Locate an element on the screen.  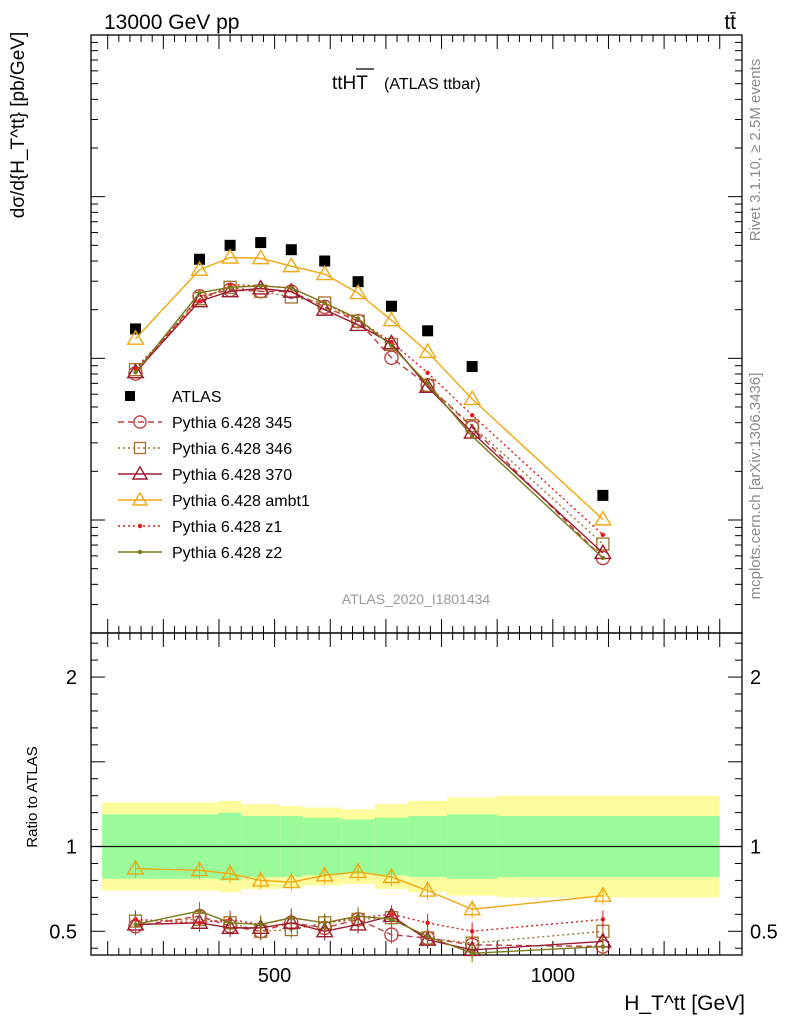
x-axis-label: H_T^tt [GeV] is located at coordinates (684, 1003).